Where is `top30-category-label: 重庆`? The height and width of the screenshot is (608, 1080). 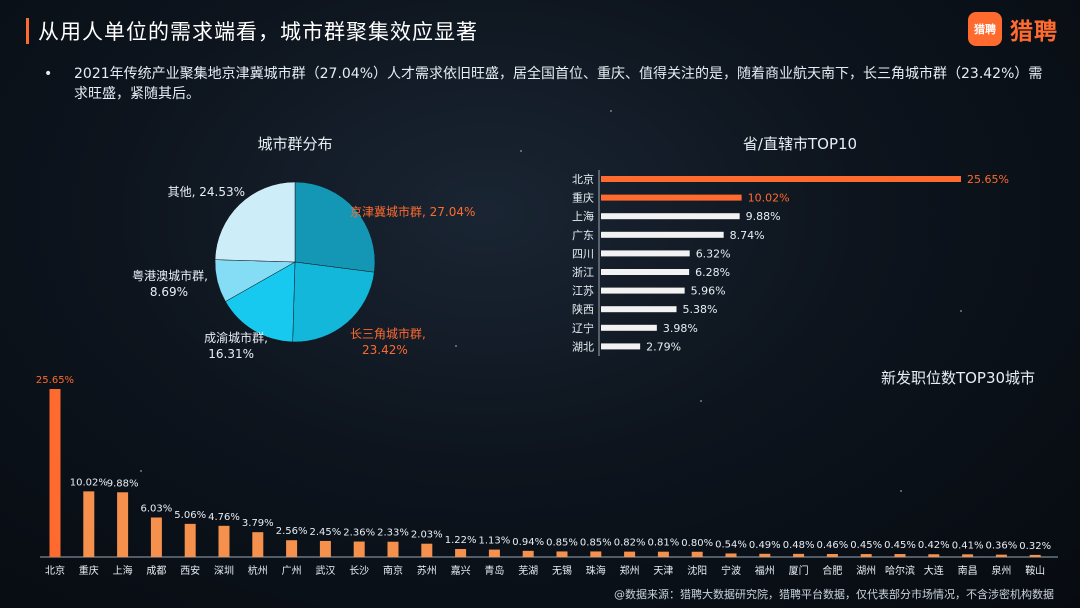
top30-category-label: 重庆 is located at coordinates (89, 570).